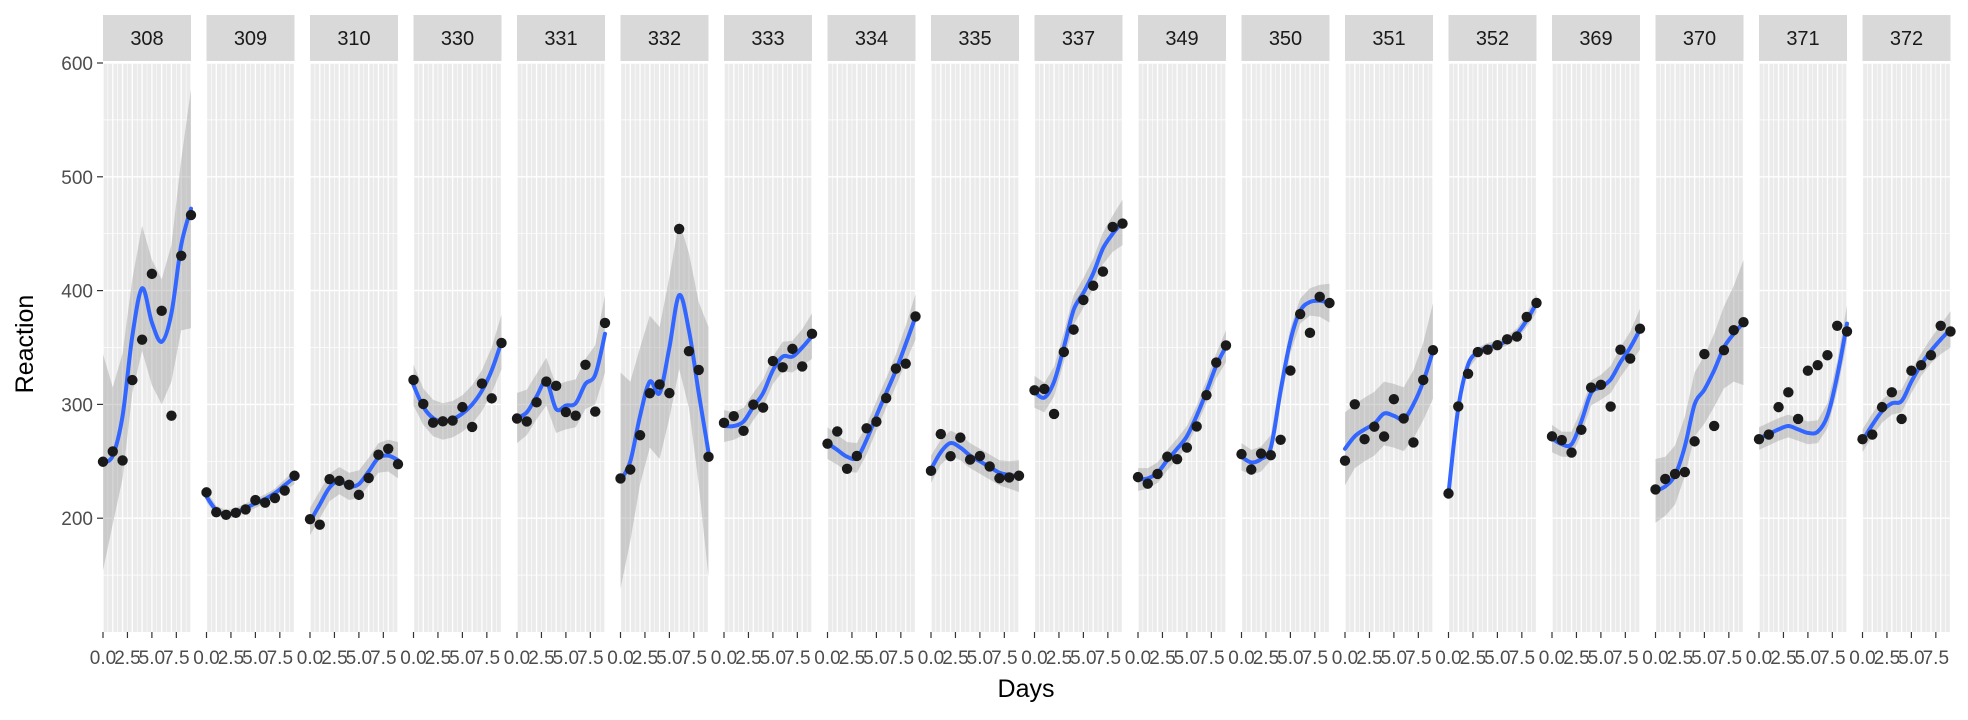  I want to click on facet-panel-335: 335 0.02.55.07.5, so click(971, 342).